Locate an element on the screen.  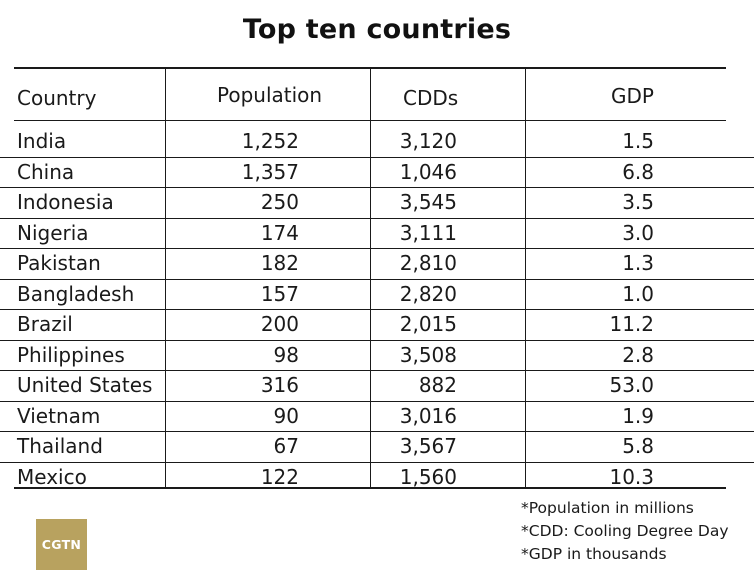
table-row: Philippines 98 3,508 2.8 is located at coordinates (377, 356).